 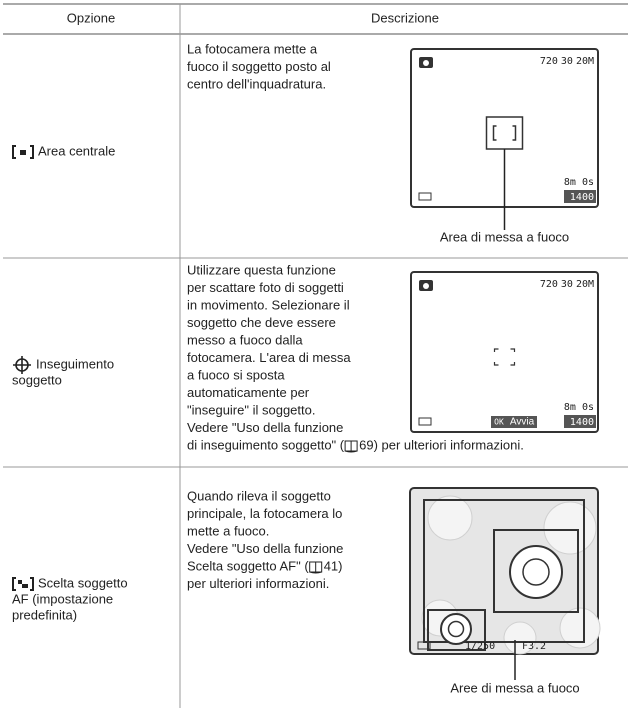 What do you see at coordinates (514, 687) in the screenshot?
I see `callout-label: Aree di messa a fuoco` at bounding box center [514, 687].